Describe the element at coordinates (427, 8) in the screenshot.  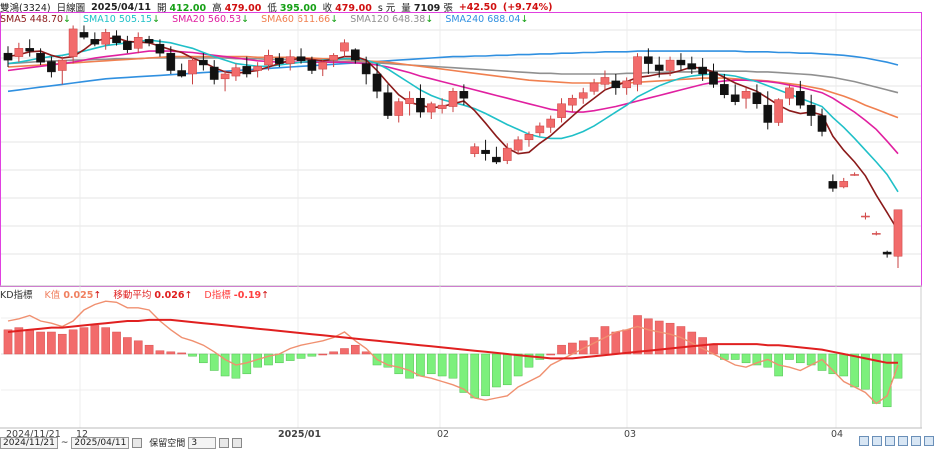
I see `volume-value: 7109` at that location.